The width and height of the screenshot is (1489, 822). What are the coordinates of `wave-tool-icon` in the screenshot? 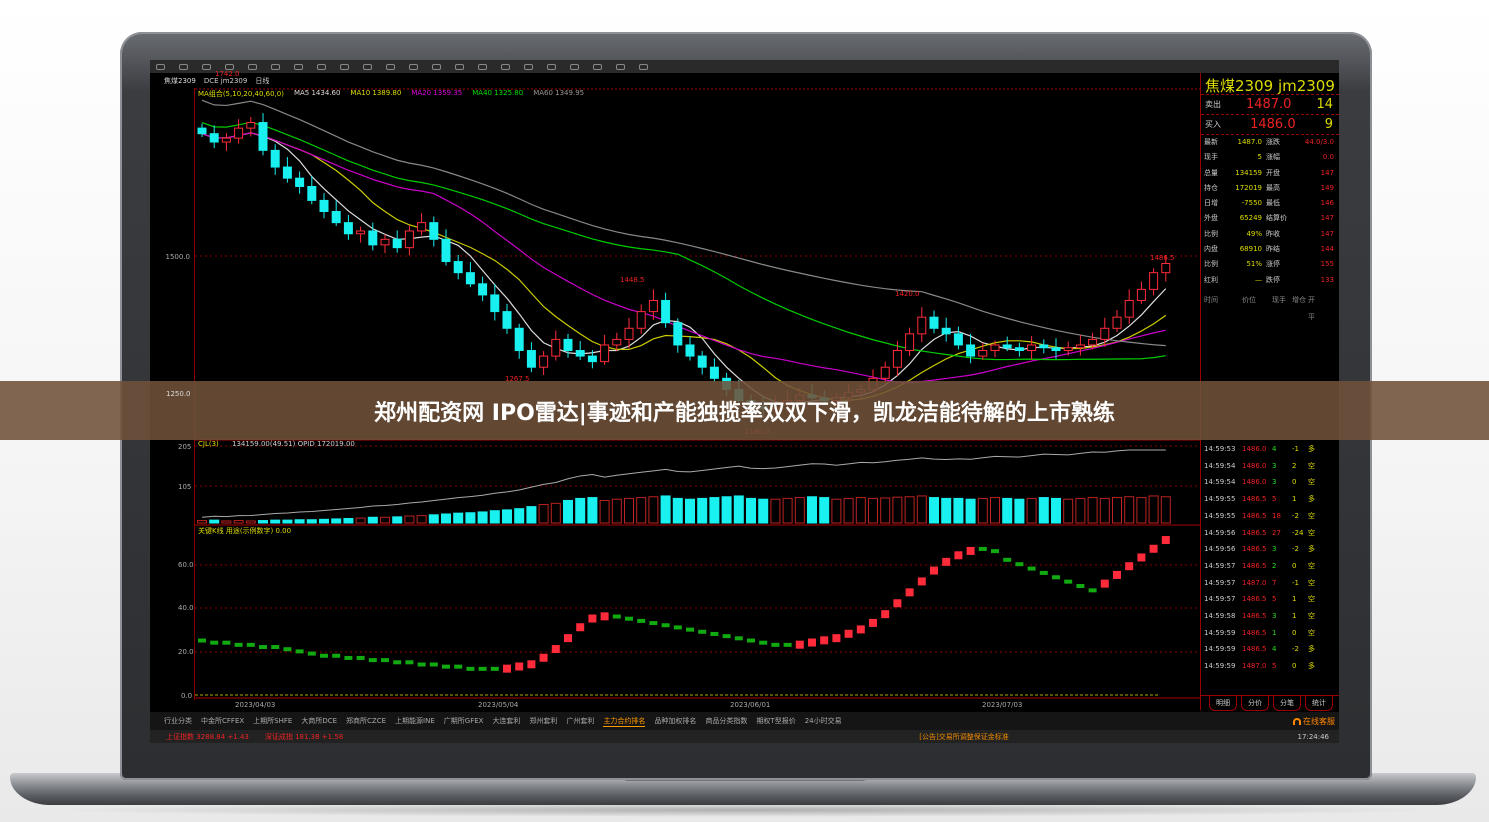 It's located at (528, 66).